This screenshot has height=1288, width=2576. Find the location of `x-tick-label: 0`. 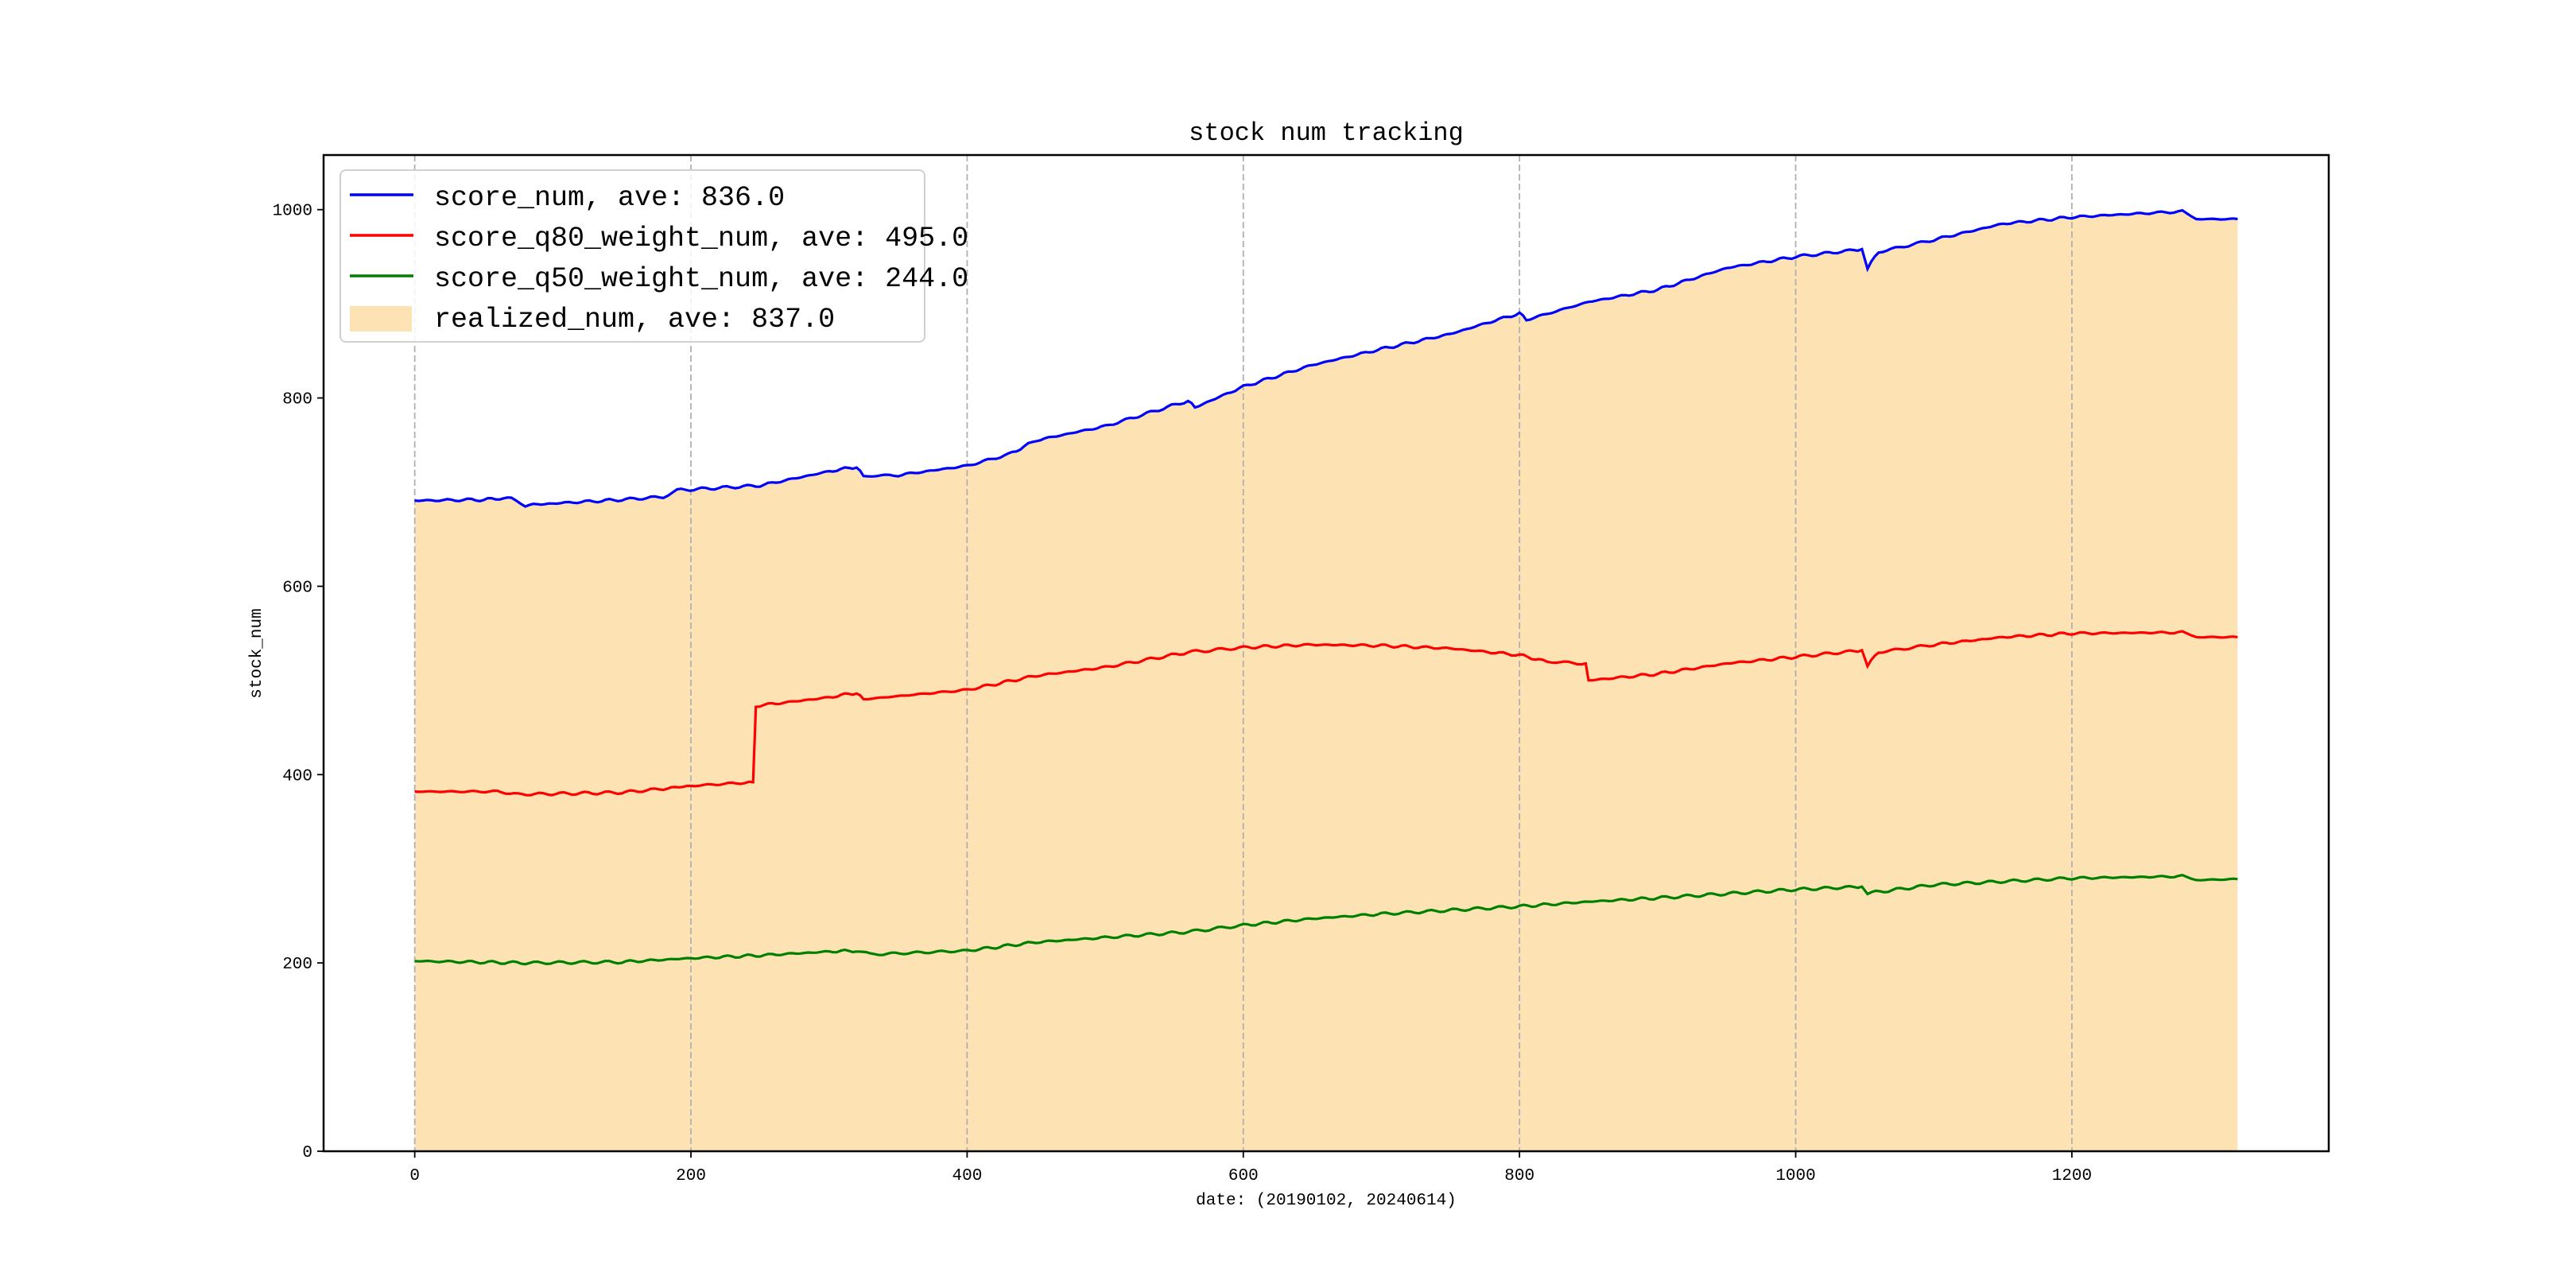

x-tick-label: 0 is located at coordinates (415, 1176).